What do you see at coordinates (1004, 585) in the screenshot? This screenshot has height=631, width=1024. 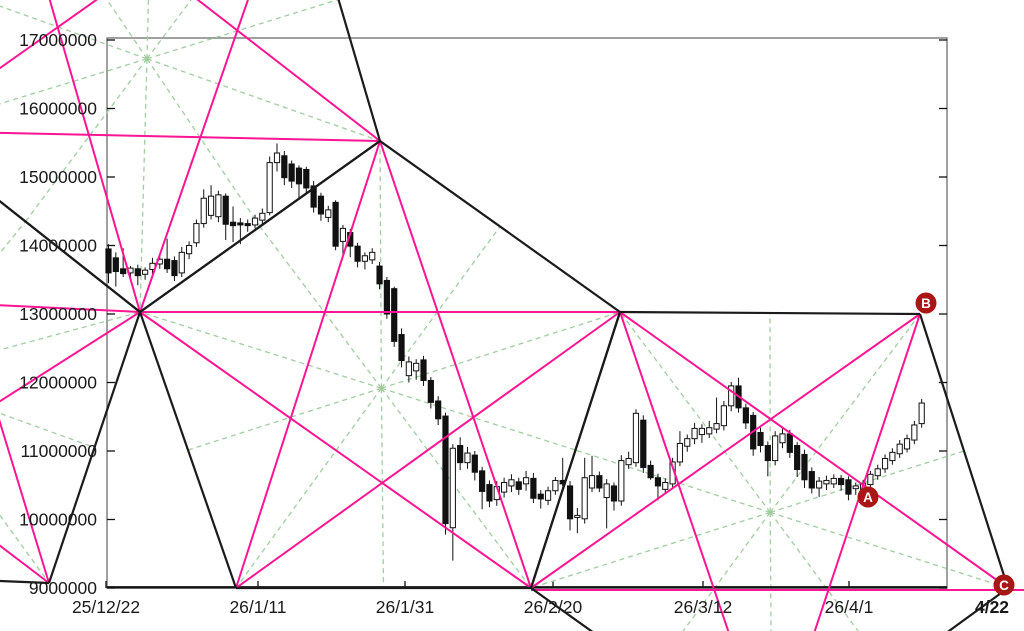 I see `marker-circle` at bounding box center [1004, 585].